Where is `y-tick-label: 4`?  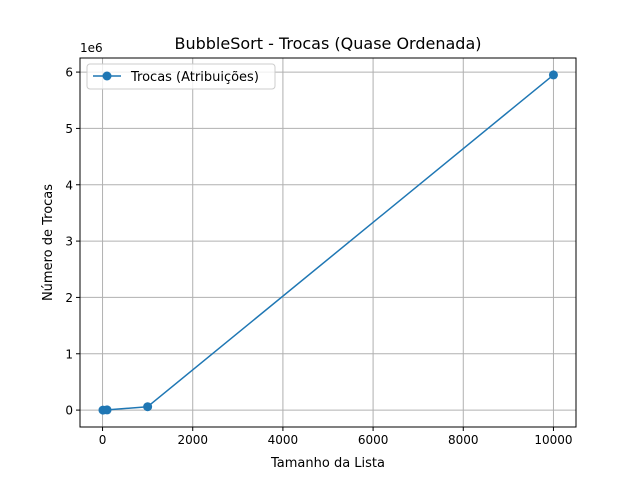 y-tick-label: 4 is located at coordinates (69, 185).